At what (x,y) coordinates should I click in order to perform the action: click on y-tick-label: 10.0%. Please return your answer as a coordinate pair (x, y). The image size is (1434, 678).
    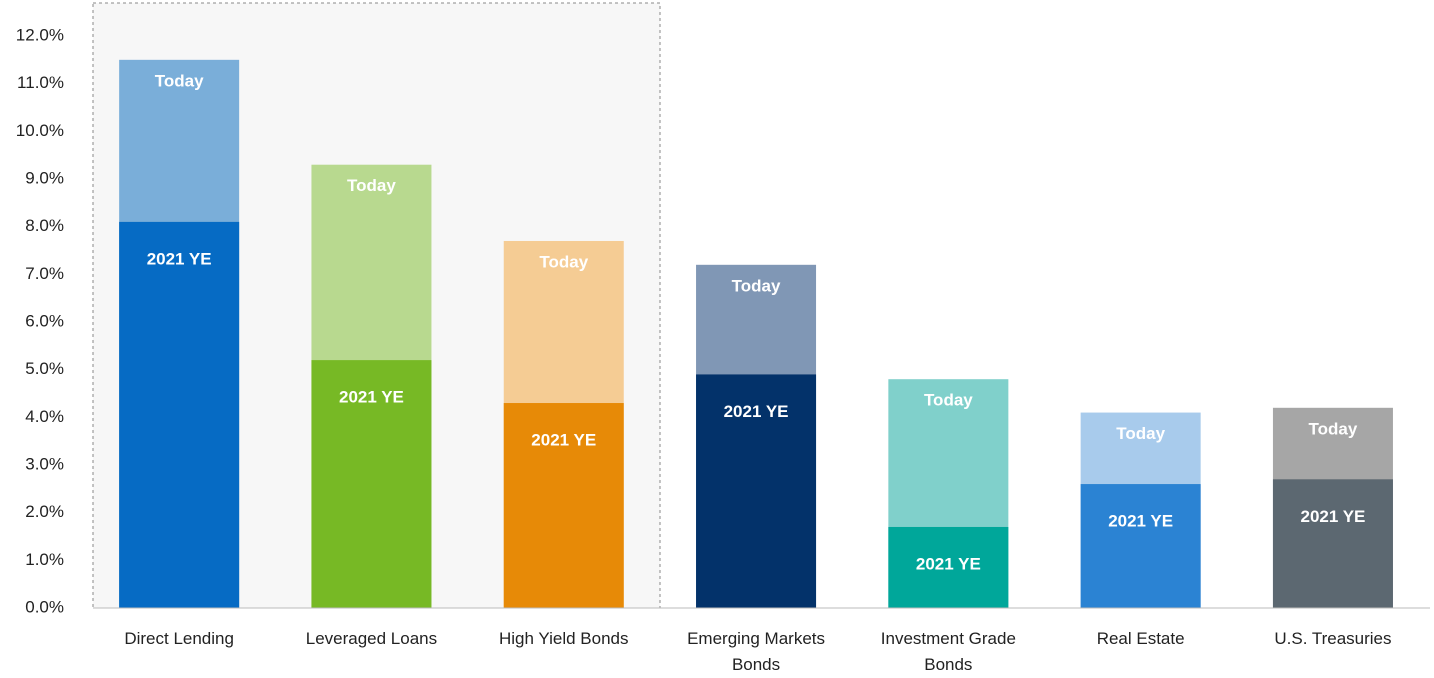
    Looking at the image, I should click on (40, 130).